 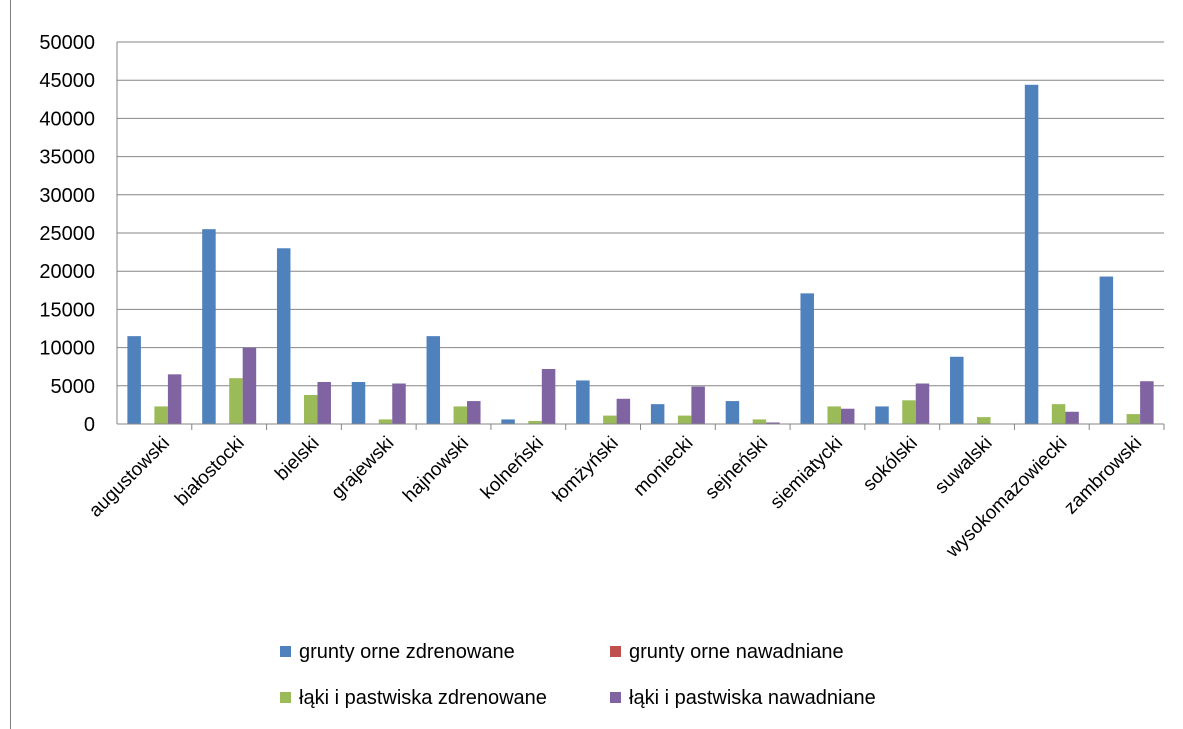 What do you see at coordinates (67, 196) in the screenshot?
I see `y-tick-label: 30000` at bounding box center [67, 196].